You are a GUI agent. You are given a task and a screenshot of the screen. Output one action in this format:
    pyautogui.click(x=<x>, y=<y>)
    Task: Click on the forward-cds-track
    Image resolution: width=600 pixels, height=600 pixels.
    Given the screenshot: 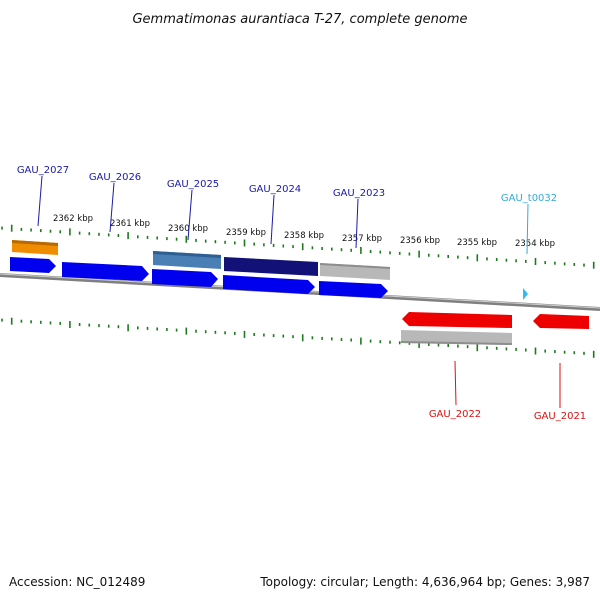 What is the action you would take?
    pyautogui.click(x=269, y=278)
    